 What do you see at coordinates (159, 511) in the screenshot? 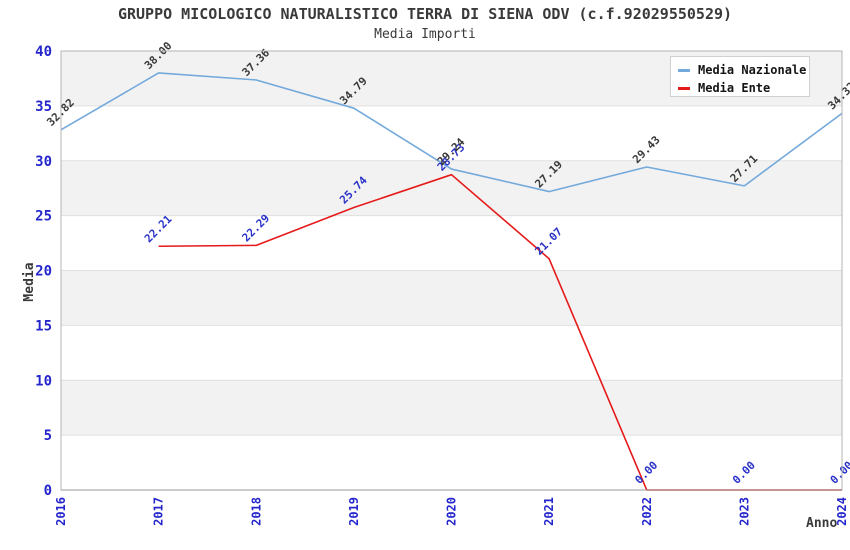
I see `x-tick-label: 2017` at bounding box center [159, 511].